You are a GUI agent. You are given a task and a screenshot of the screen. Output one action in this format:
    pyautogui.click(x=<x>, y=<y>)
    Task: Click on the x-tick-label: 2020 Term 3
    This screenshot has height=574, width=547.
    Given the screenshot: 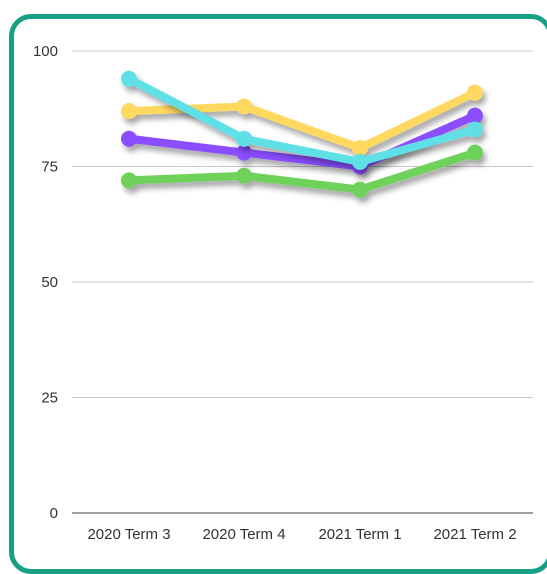 What is the action you would take?
    pyautogui.click(x=128, y=534)
    